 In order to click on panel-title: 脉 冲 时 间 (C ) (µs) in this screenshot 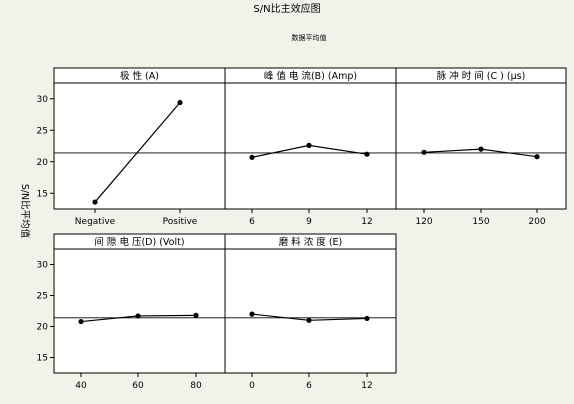, I will do `click(481, 76)`.